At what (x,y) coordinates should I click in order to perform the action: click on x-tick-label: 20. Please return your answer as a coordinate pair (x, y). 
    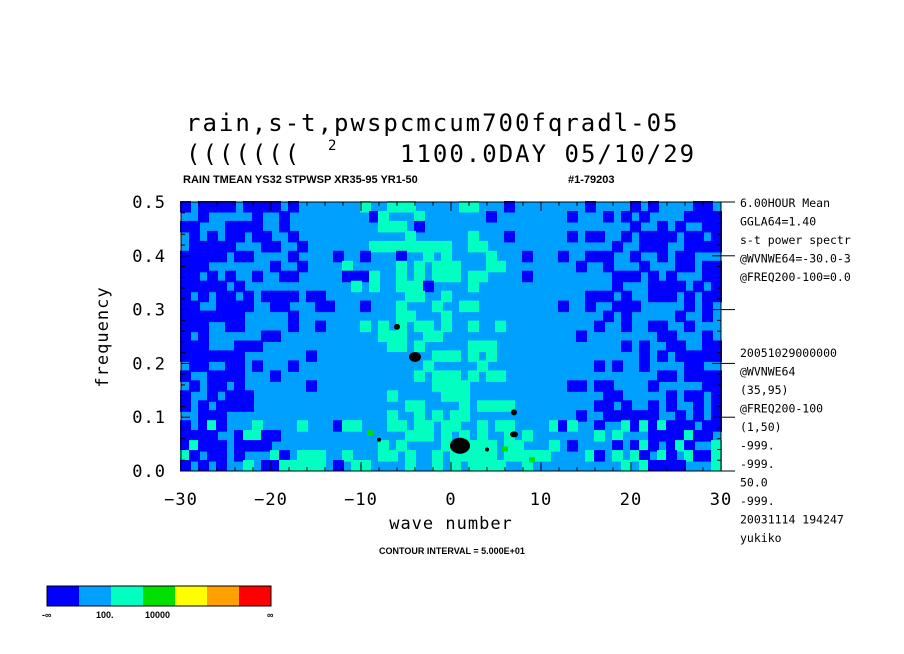
    Looking at the image, I should click on (631, 500).